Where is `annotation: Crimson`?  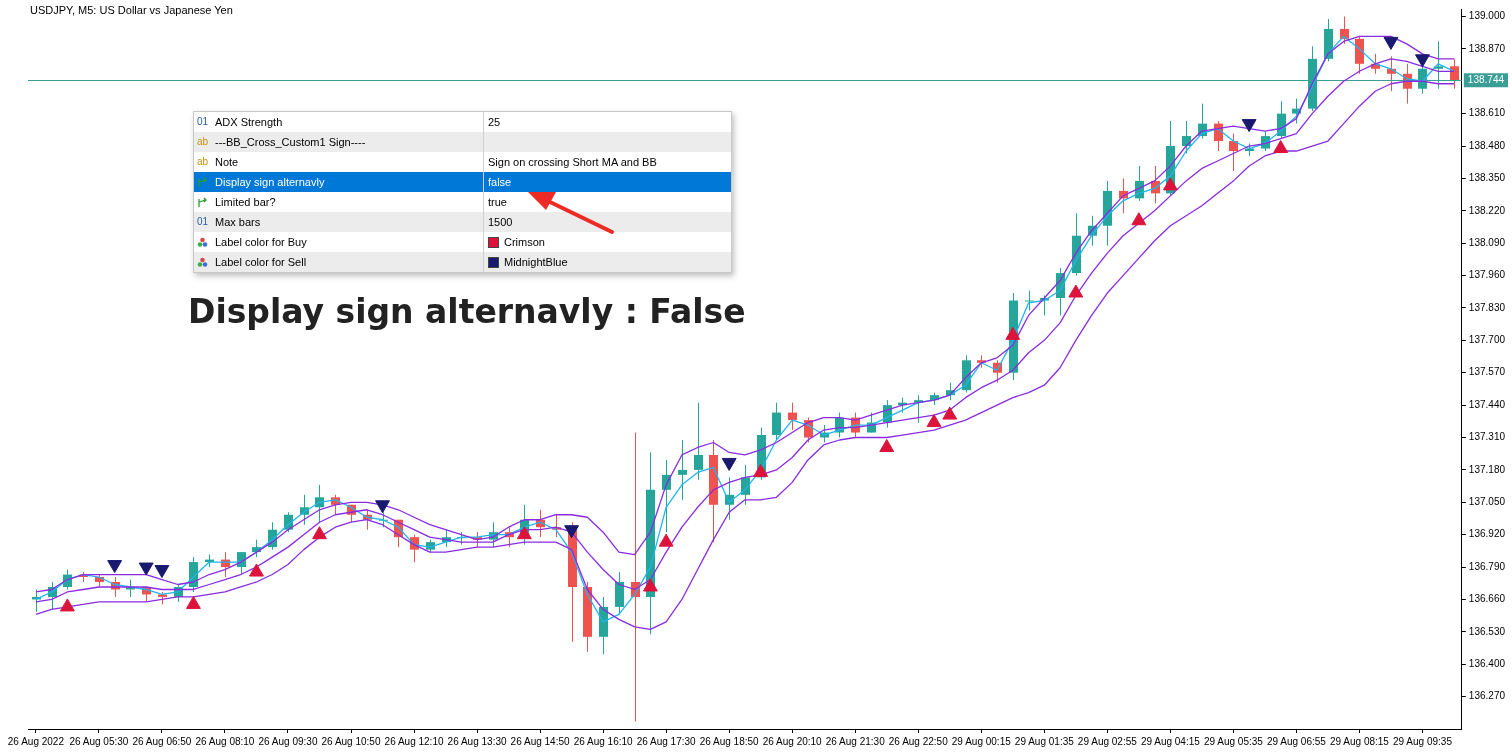
annotation: Crimson is located at coordinates (524, 242).